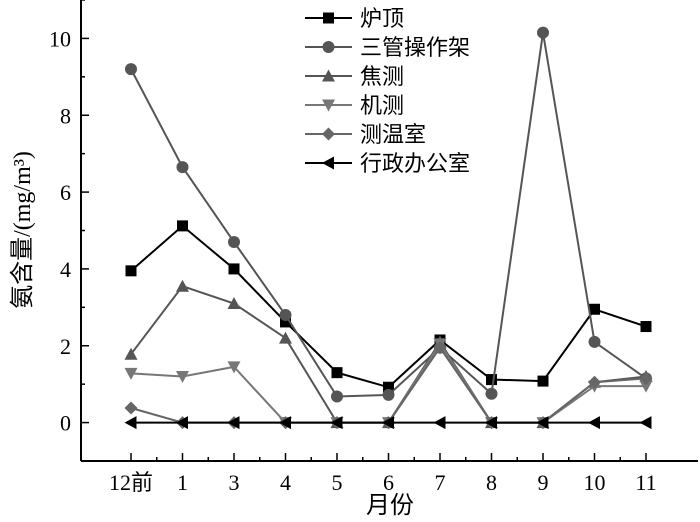  What do you see at coordinates (337, 482) in the screenshot?
I see `x-tick-label: 5` at bounding box center [337, 482].